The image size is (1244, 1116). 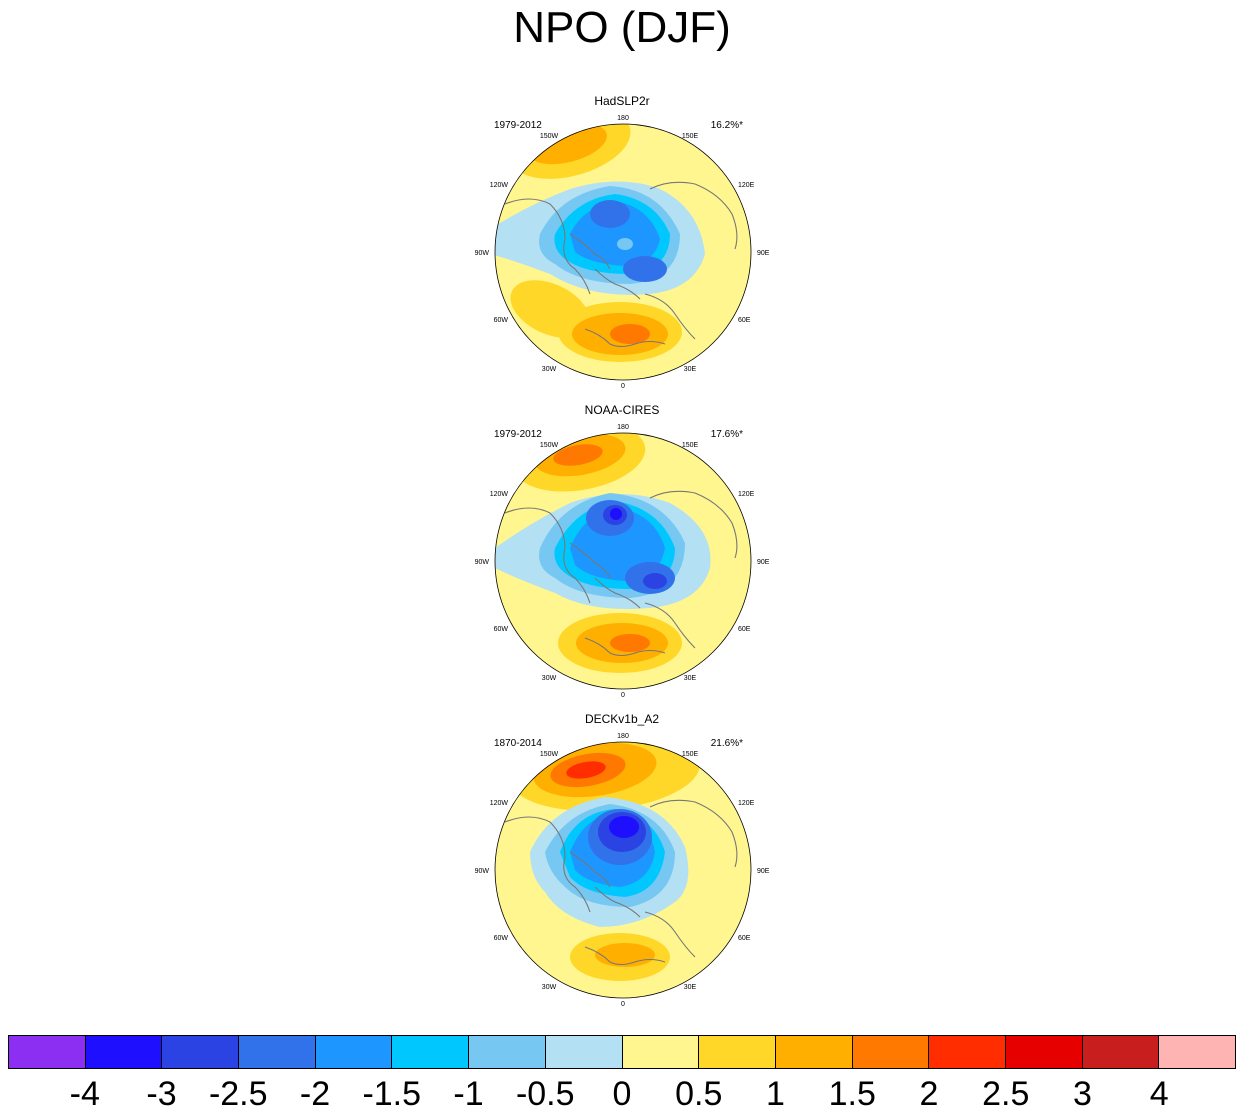 What do you see at coordinates (775, 1094) in the screenshot?
I see `colorbar-label: 1` at bounding box center [775, 1094].